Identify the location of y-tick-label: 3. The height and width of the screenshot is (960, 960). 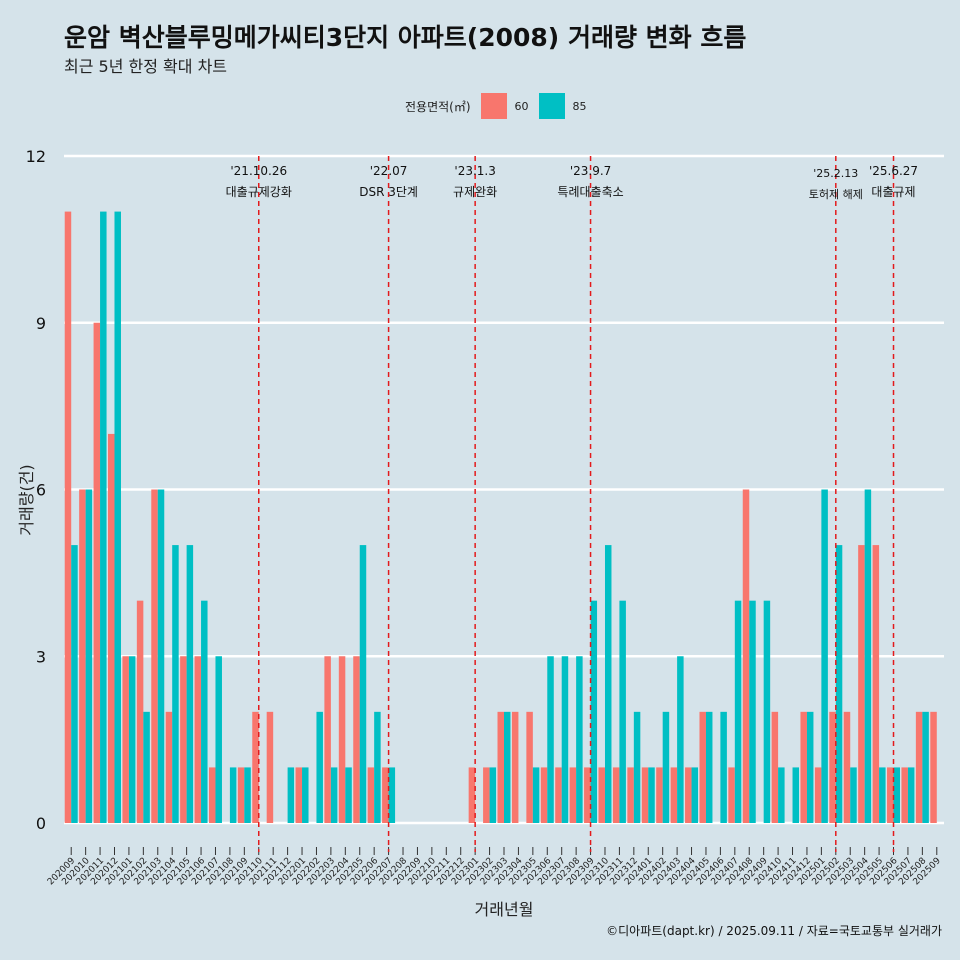
(41, 656).